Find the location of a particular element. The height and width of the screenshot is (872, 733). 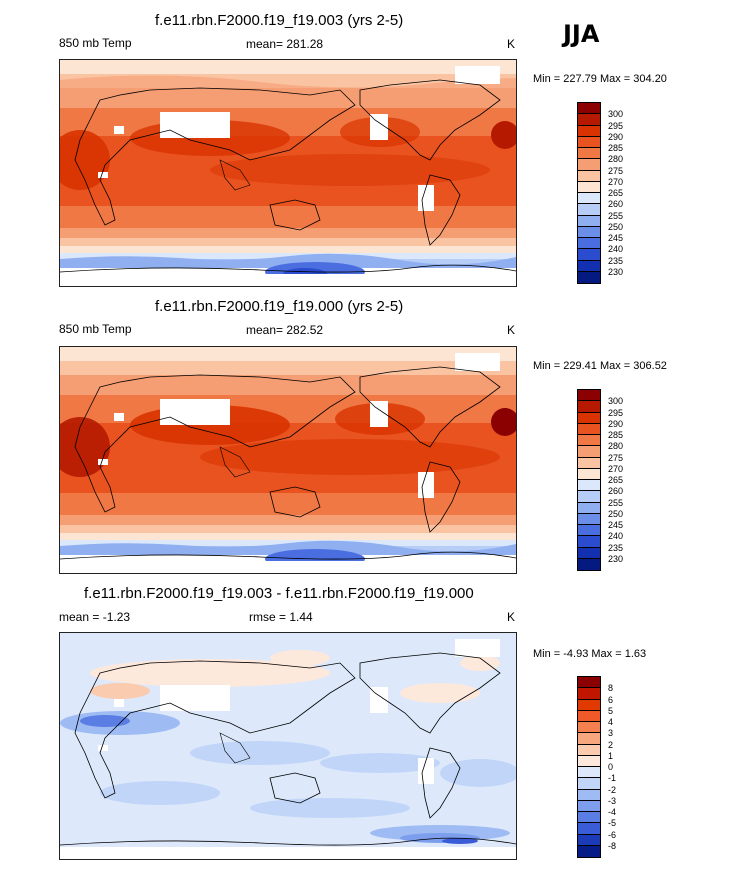

panel-1-mean-label: mean= 281.28 is located at coordinates (285, 44).